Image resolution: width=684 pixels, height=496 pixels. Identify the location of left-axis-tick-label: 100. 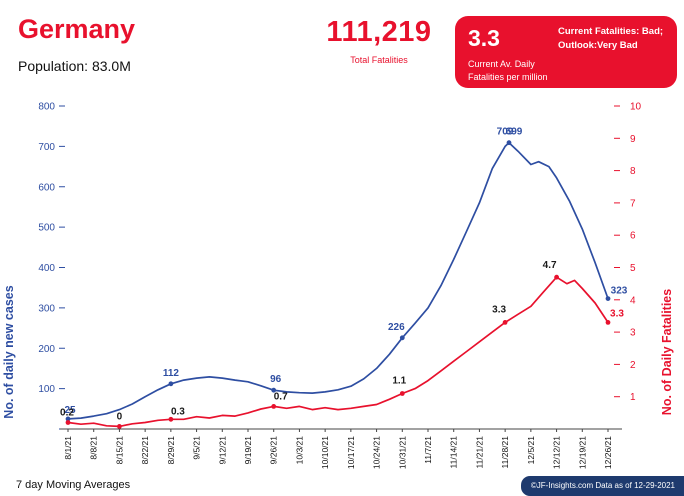
(46, 389).